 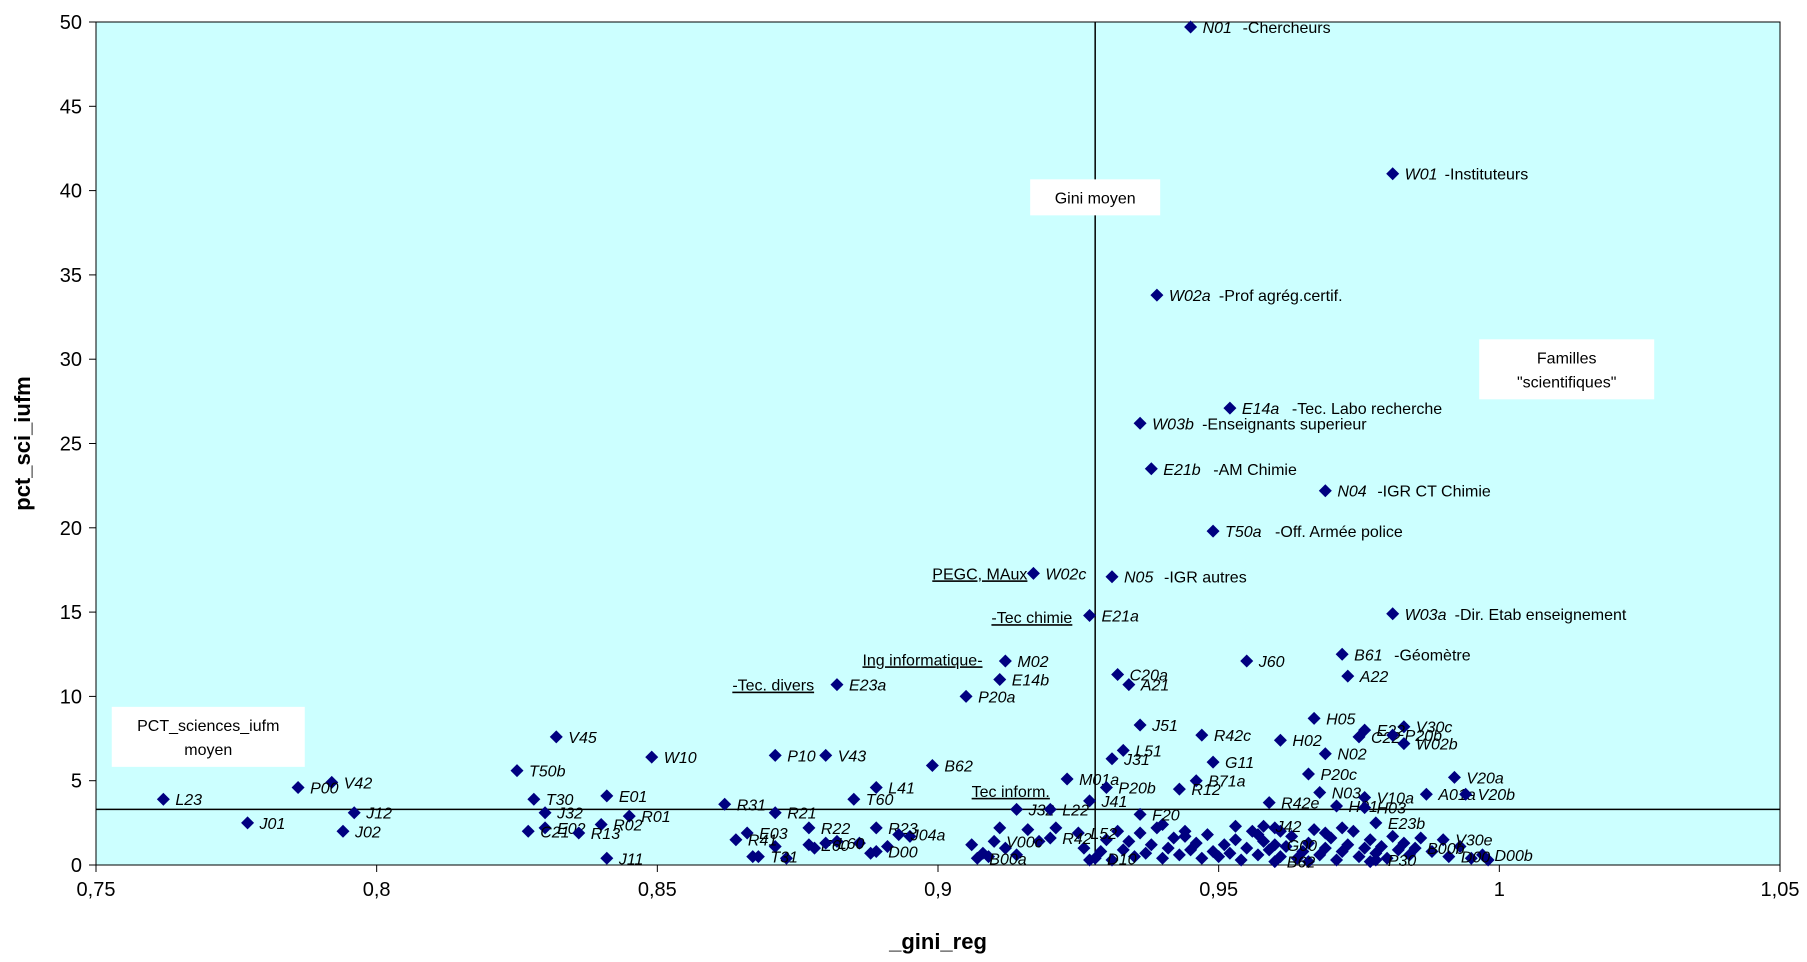 I want to click on point-label: R21, so click(x=801, y=814).